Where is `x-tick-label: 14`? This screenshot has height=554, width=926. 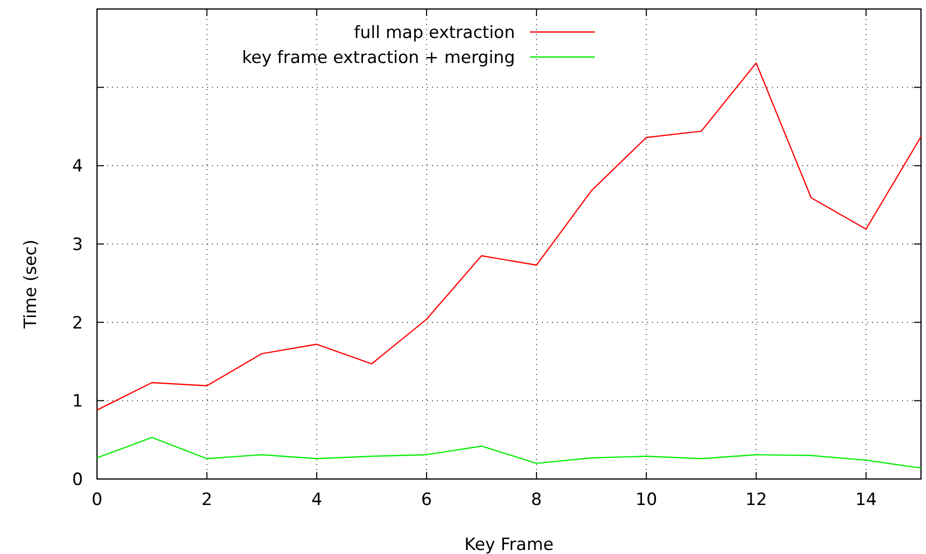
x-tick-label: 14 is located at coordinates (866, 500).